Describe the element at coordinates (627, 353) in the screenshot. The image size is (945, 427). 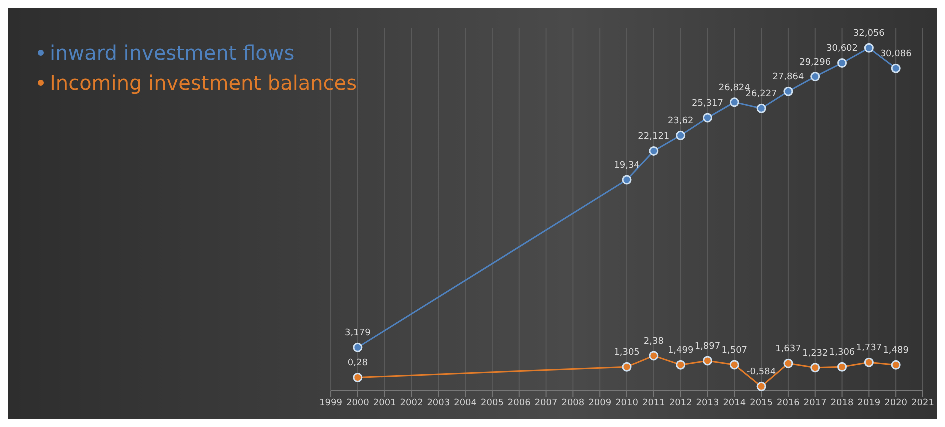
I see `data-label: 1,305` at that location.